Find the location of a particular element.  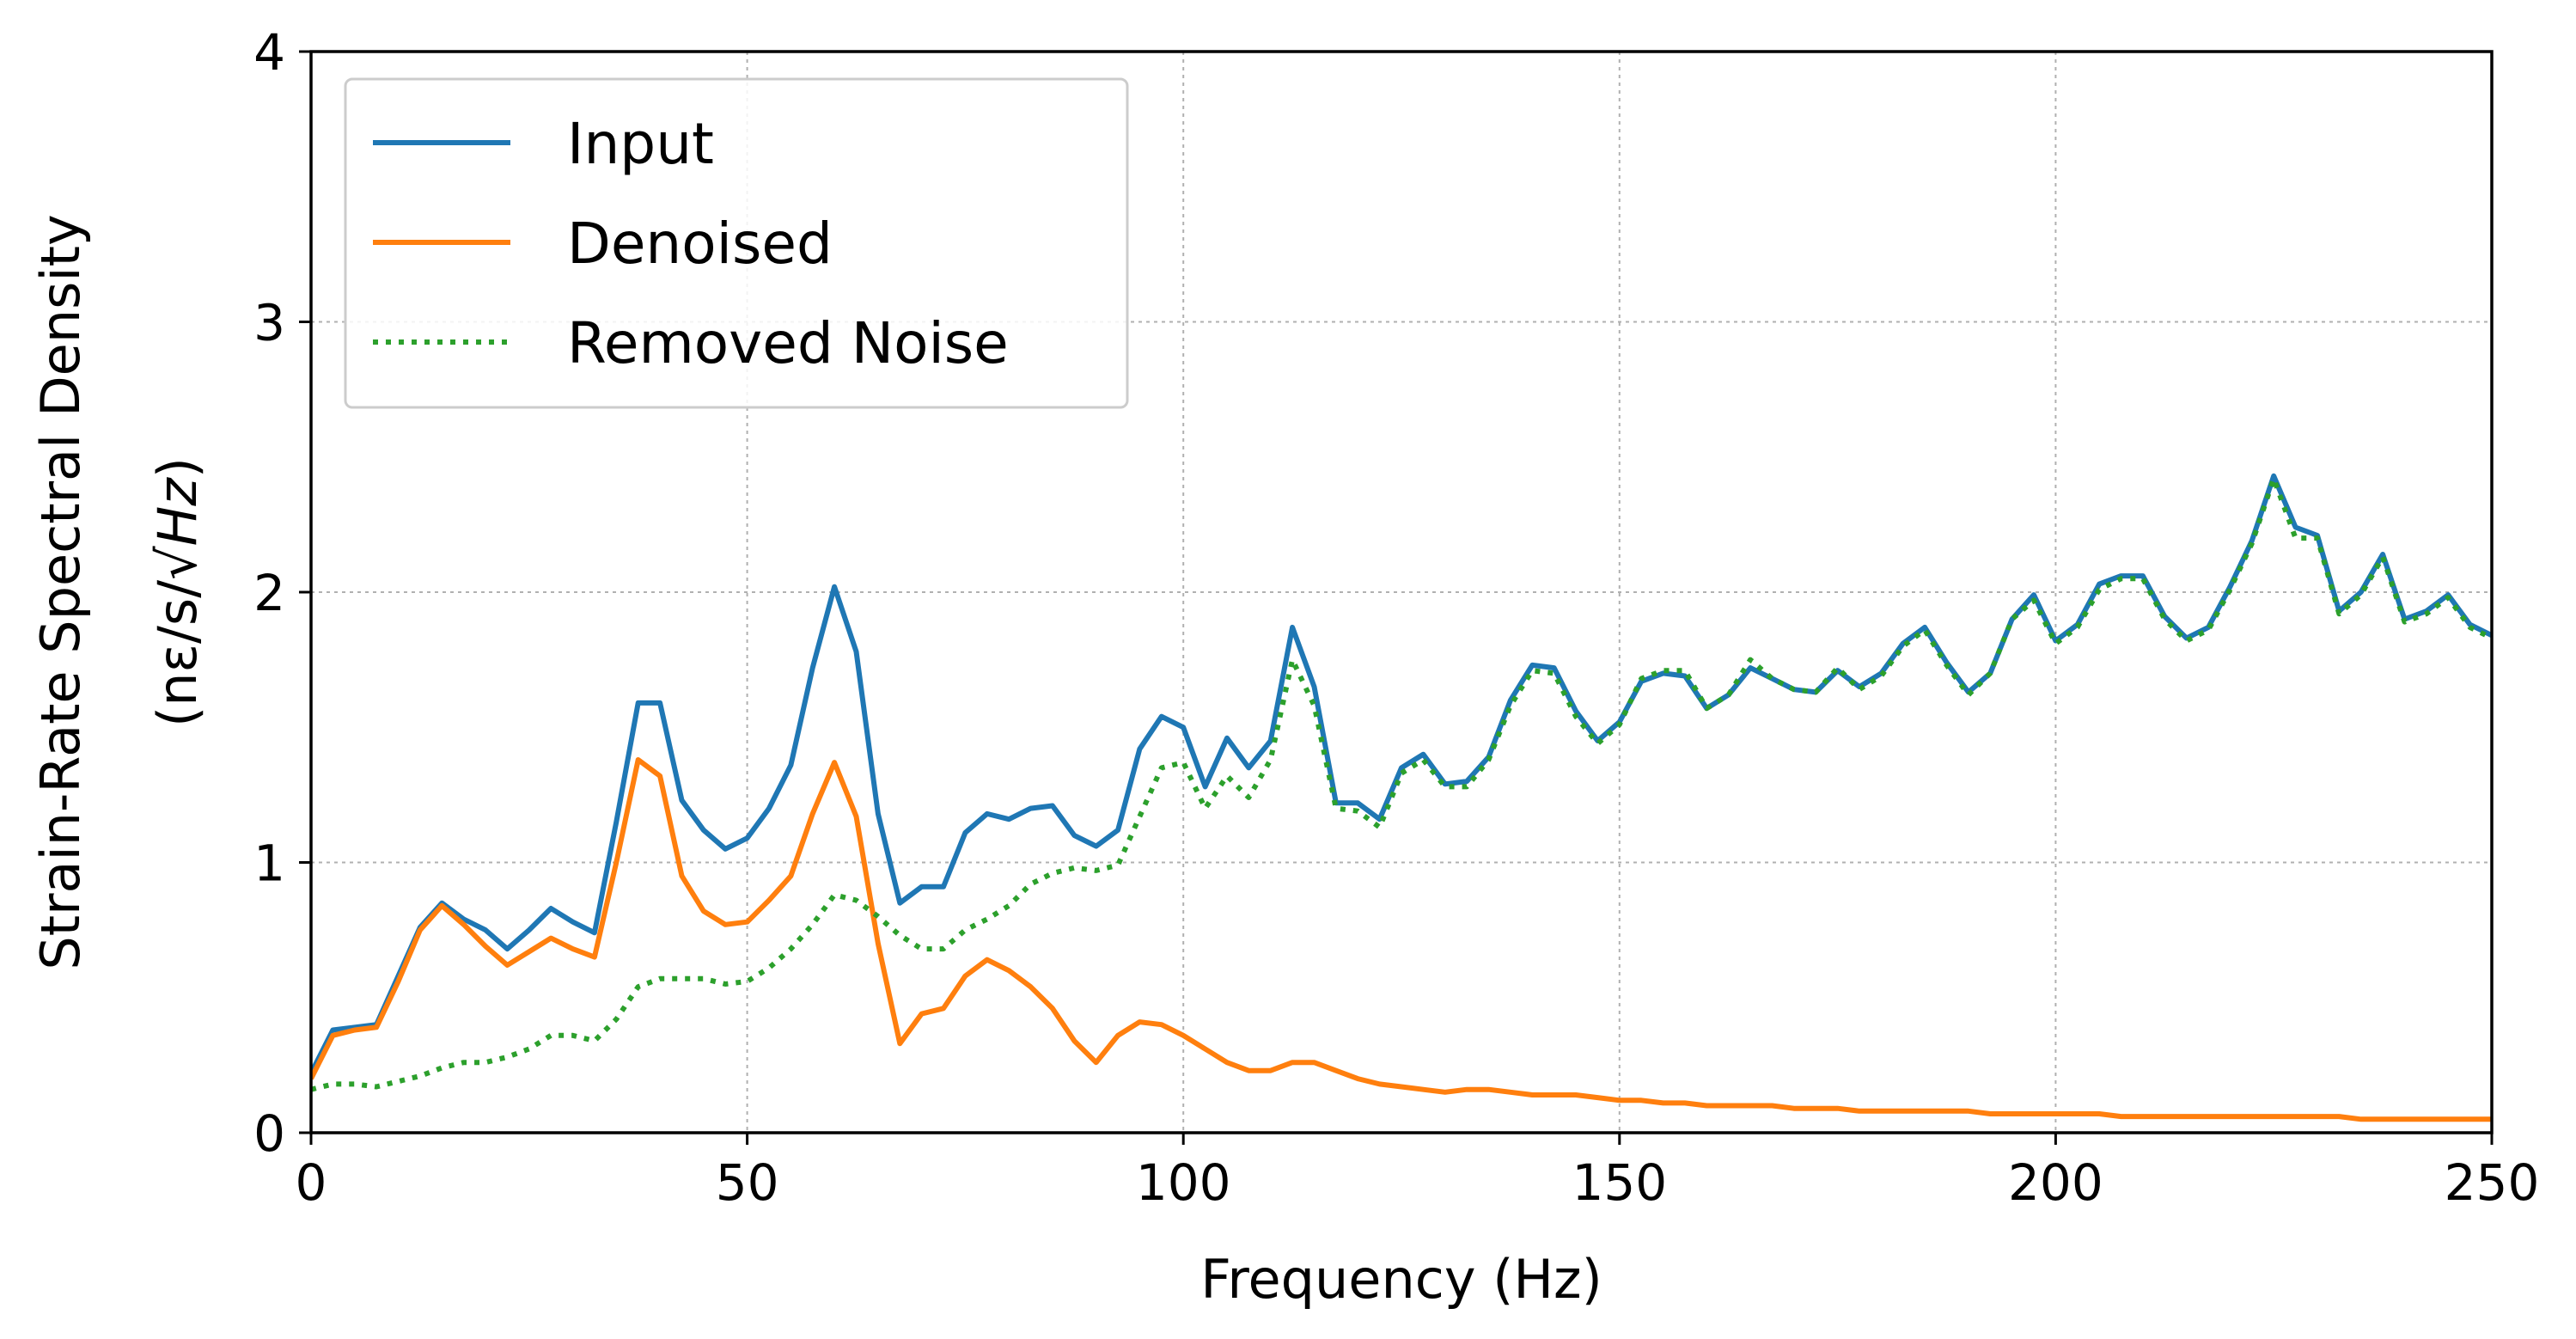

legend-label: Removed Noise is located at coordinates (788, 343).